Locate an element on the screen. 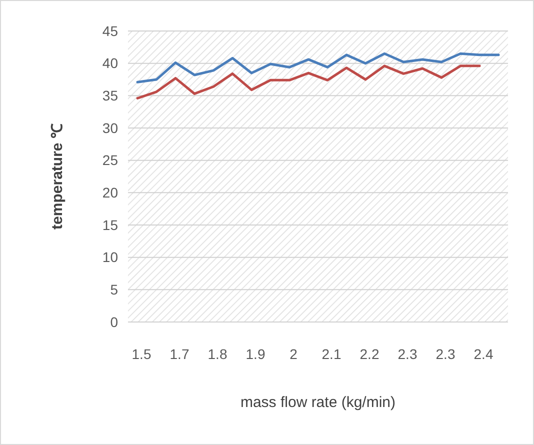 This screenshot has height=445, width=534. x-tick-label: 1.5 is located at coordinates (142, 354).